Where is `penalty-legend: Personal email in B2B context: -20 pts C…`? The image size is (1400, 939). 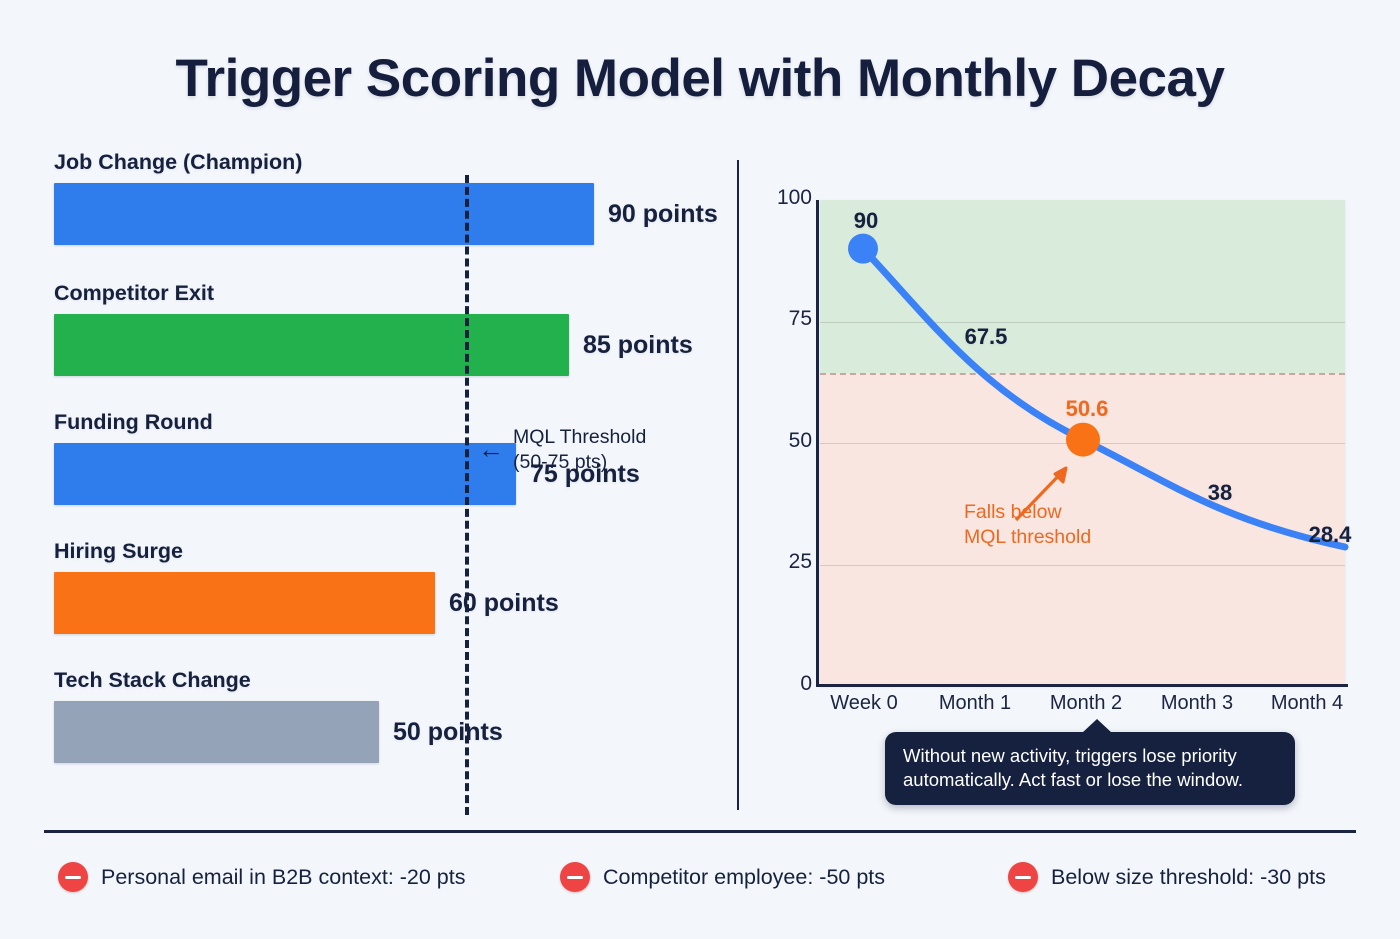
penalty-legend: Personal email in B2B context: -20 pts C… is located at coordinates (700, 877).